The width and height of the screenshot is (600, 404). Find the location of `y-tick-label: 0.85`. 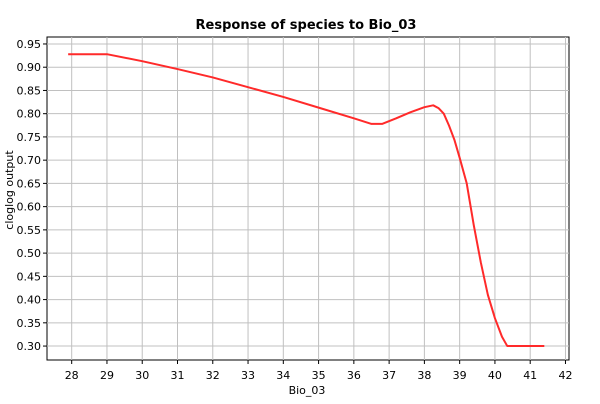

y-tick-label: 0.85 is located at coordinates (29, 90).